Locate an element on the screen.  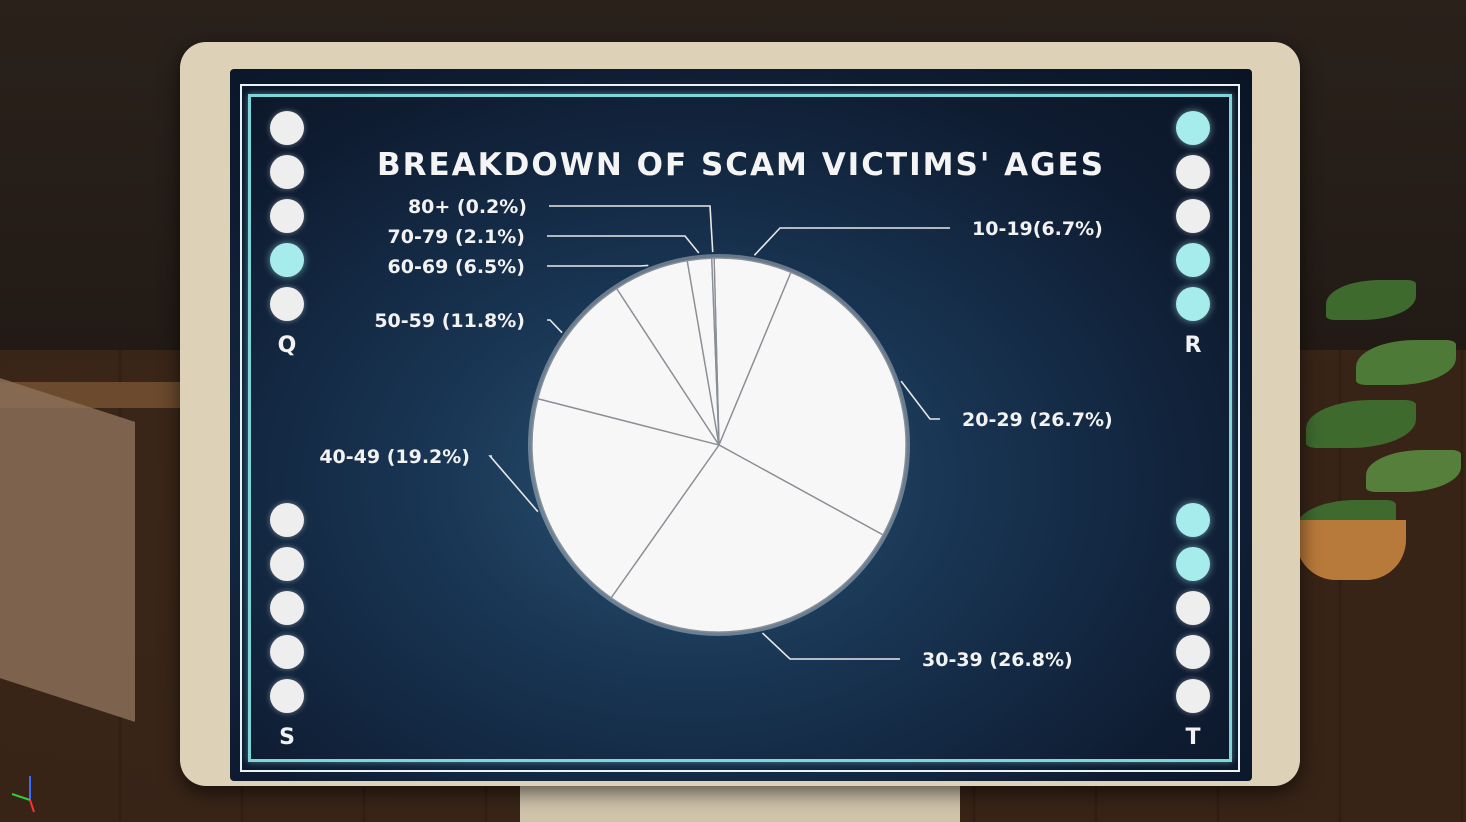
chart-title: BREAKDOWN OF SCAM VICTIMS' AGES is located at coordinates (741, 165).